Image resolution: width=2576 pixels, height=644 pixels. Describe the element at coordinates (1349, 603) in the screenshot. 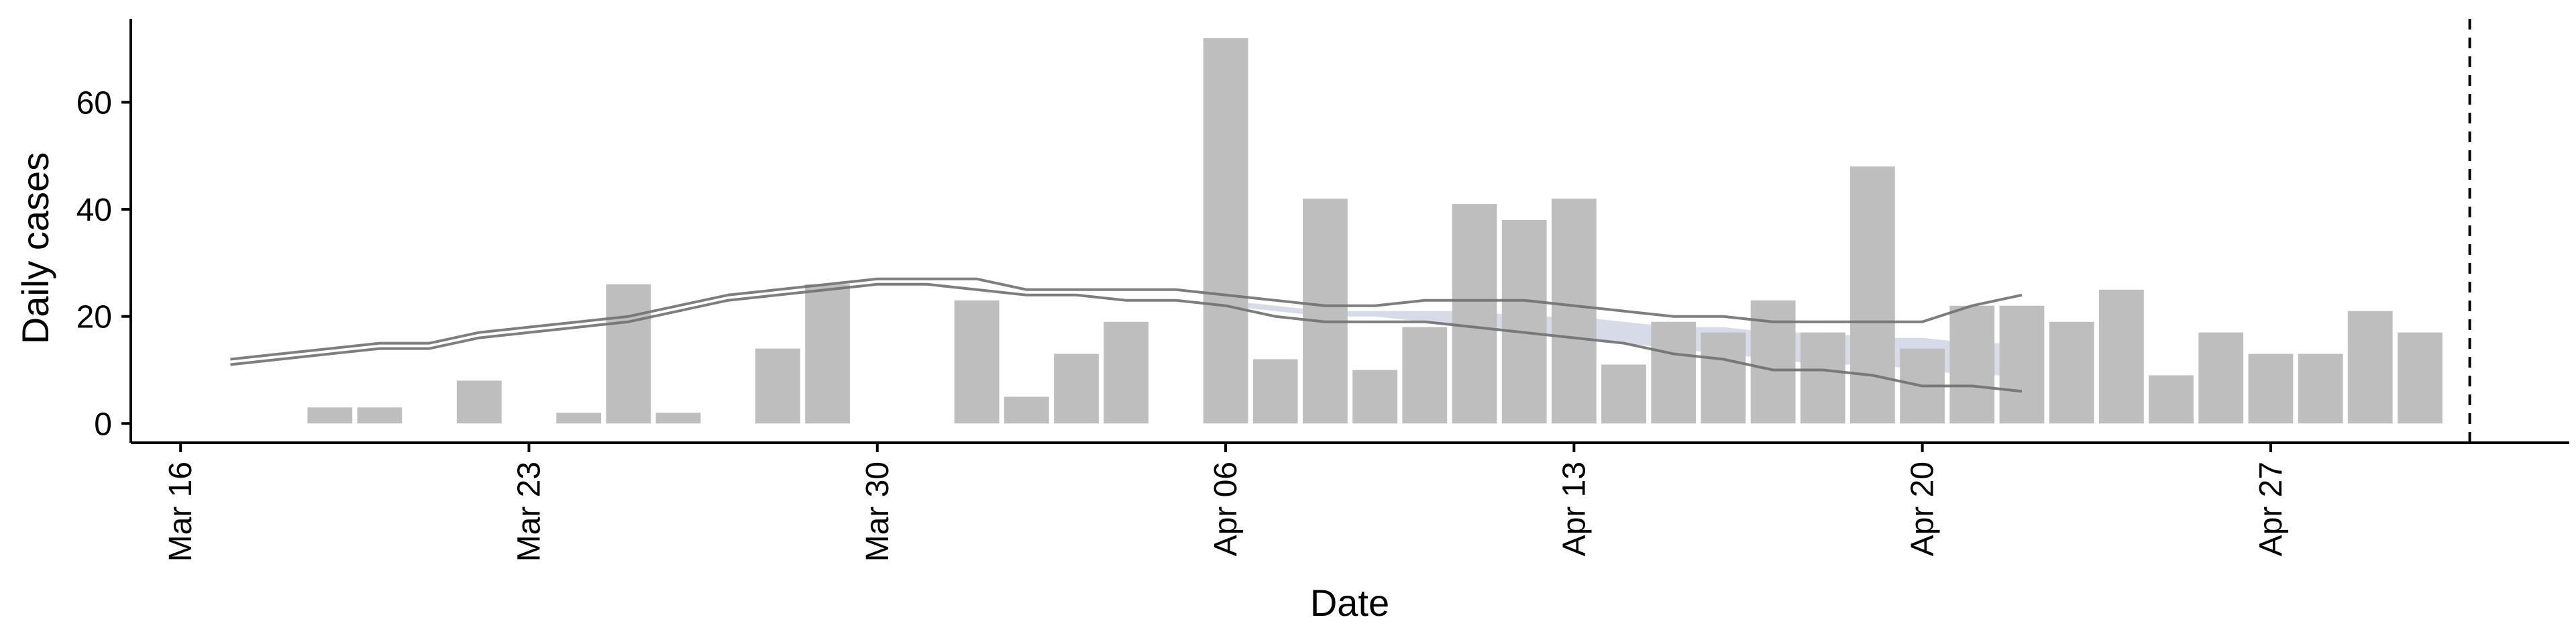

I see `x-axis-title: Date` at that location.